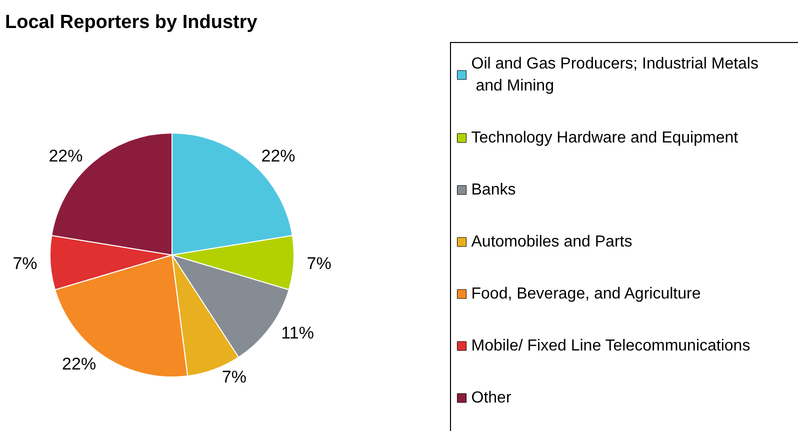  I want to click on data-label: 11%, so click(297, 332).